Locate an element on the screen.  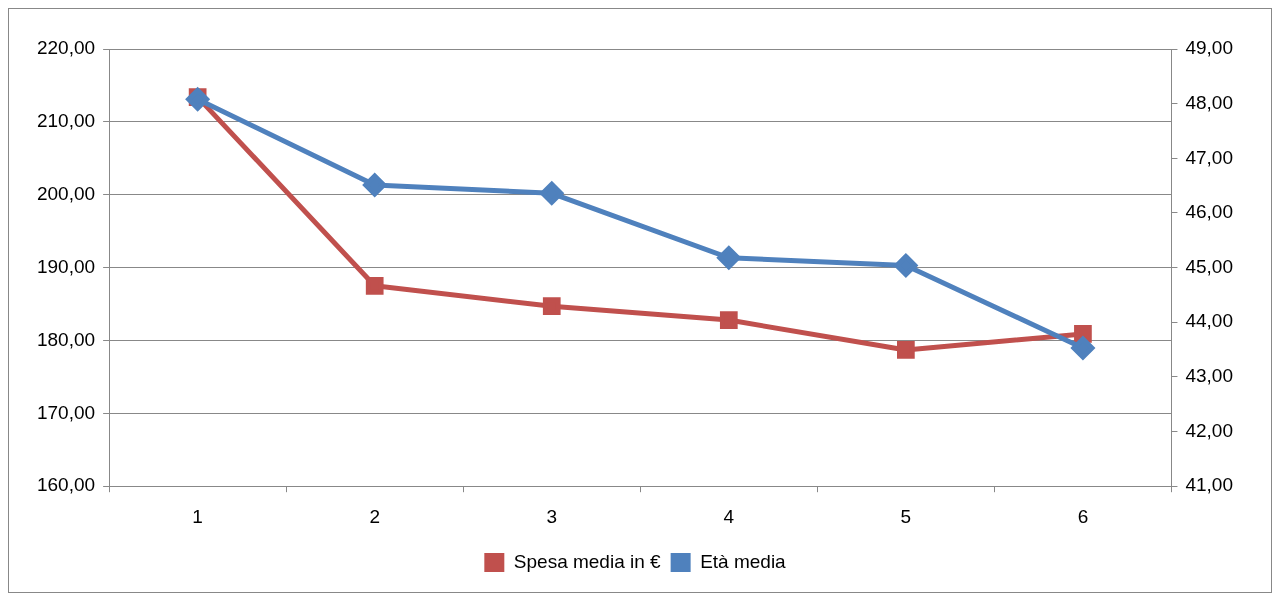
y2-tick-label: 44,00 is located at coordinates (1209, 321).